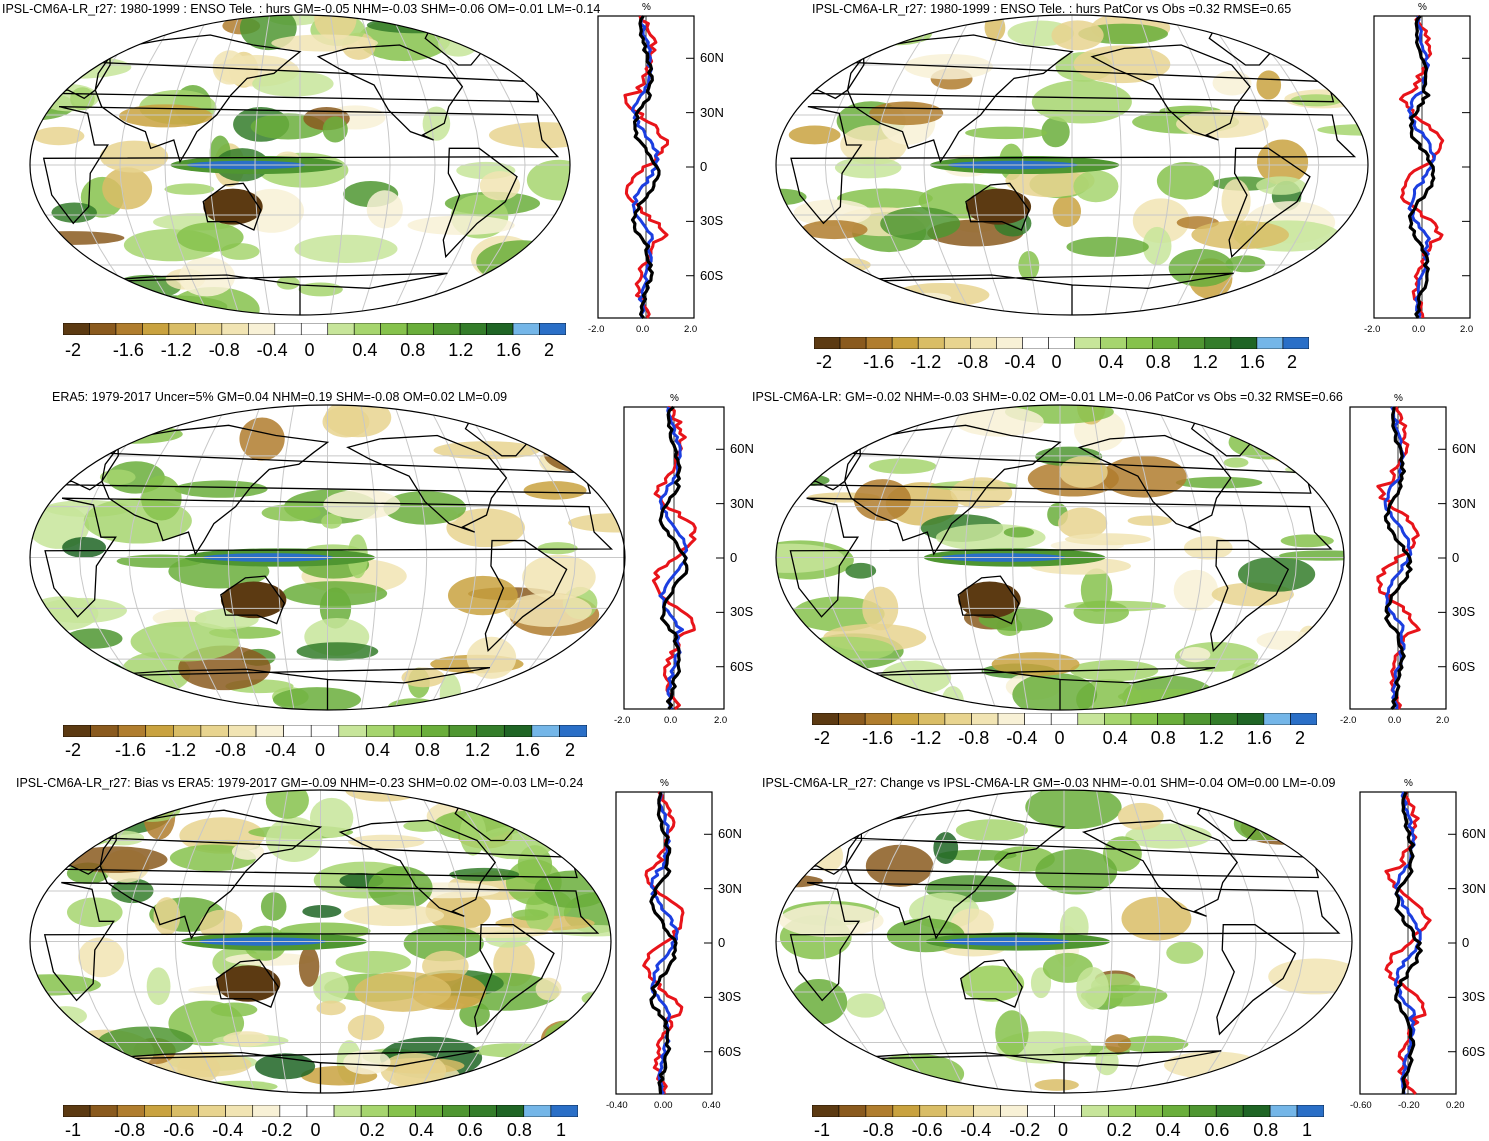  I want to click on profile-x-label: 2.0, so click(721, 720).